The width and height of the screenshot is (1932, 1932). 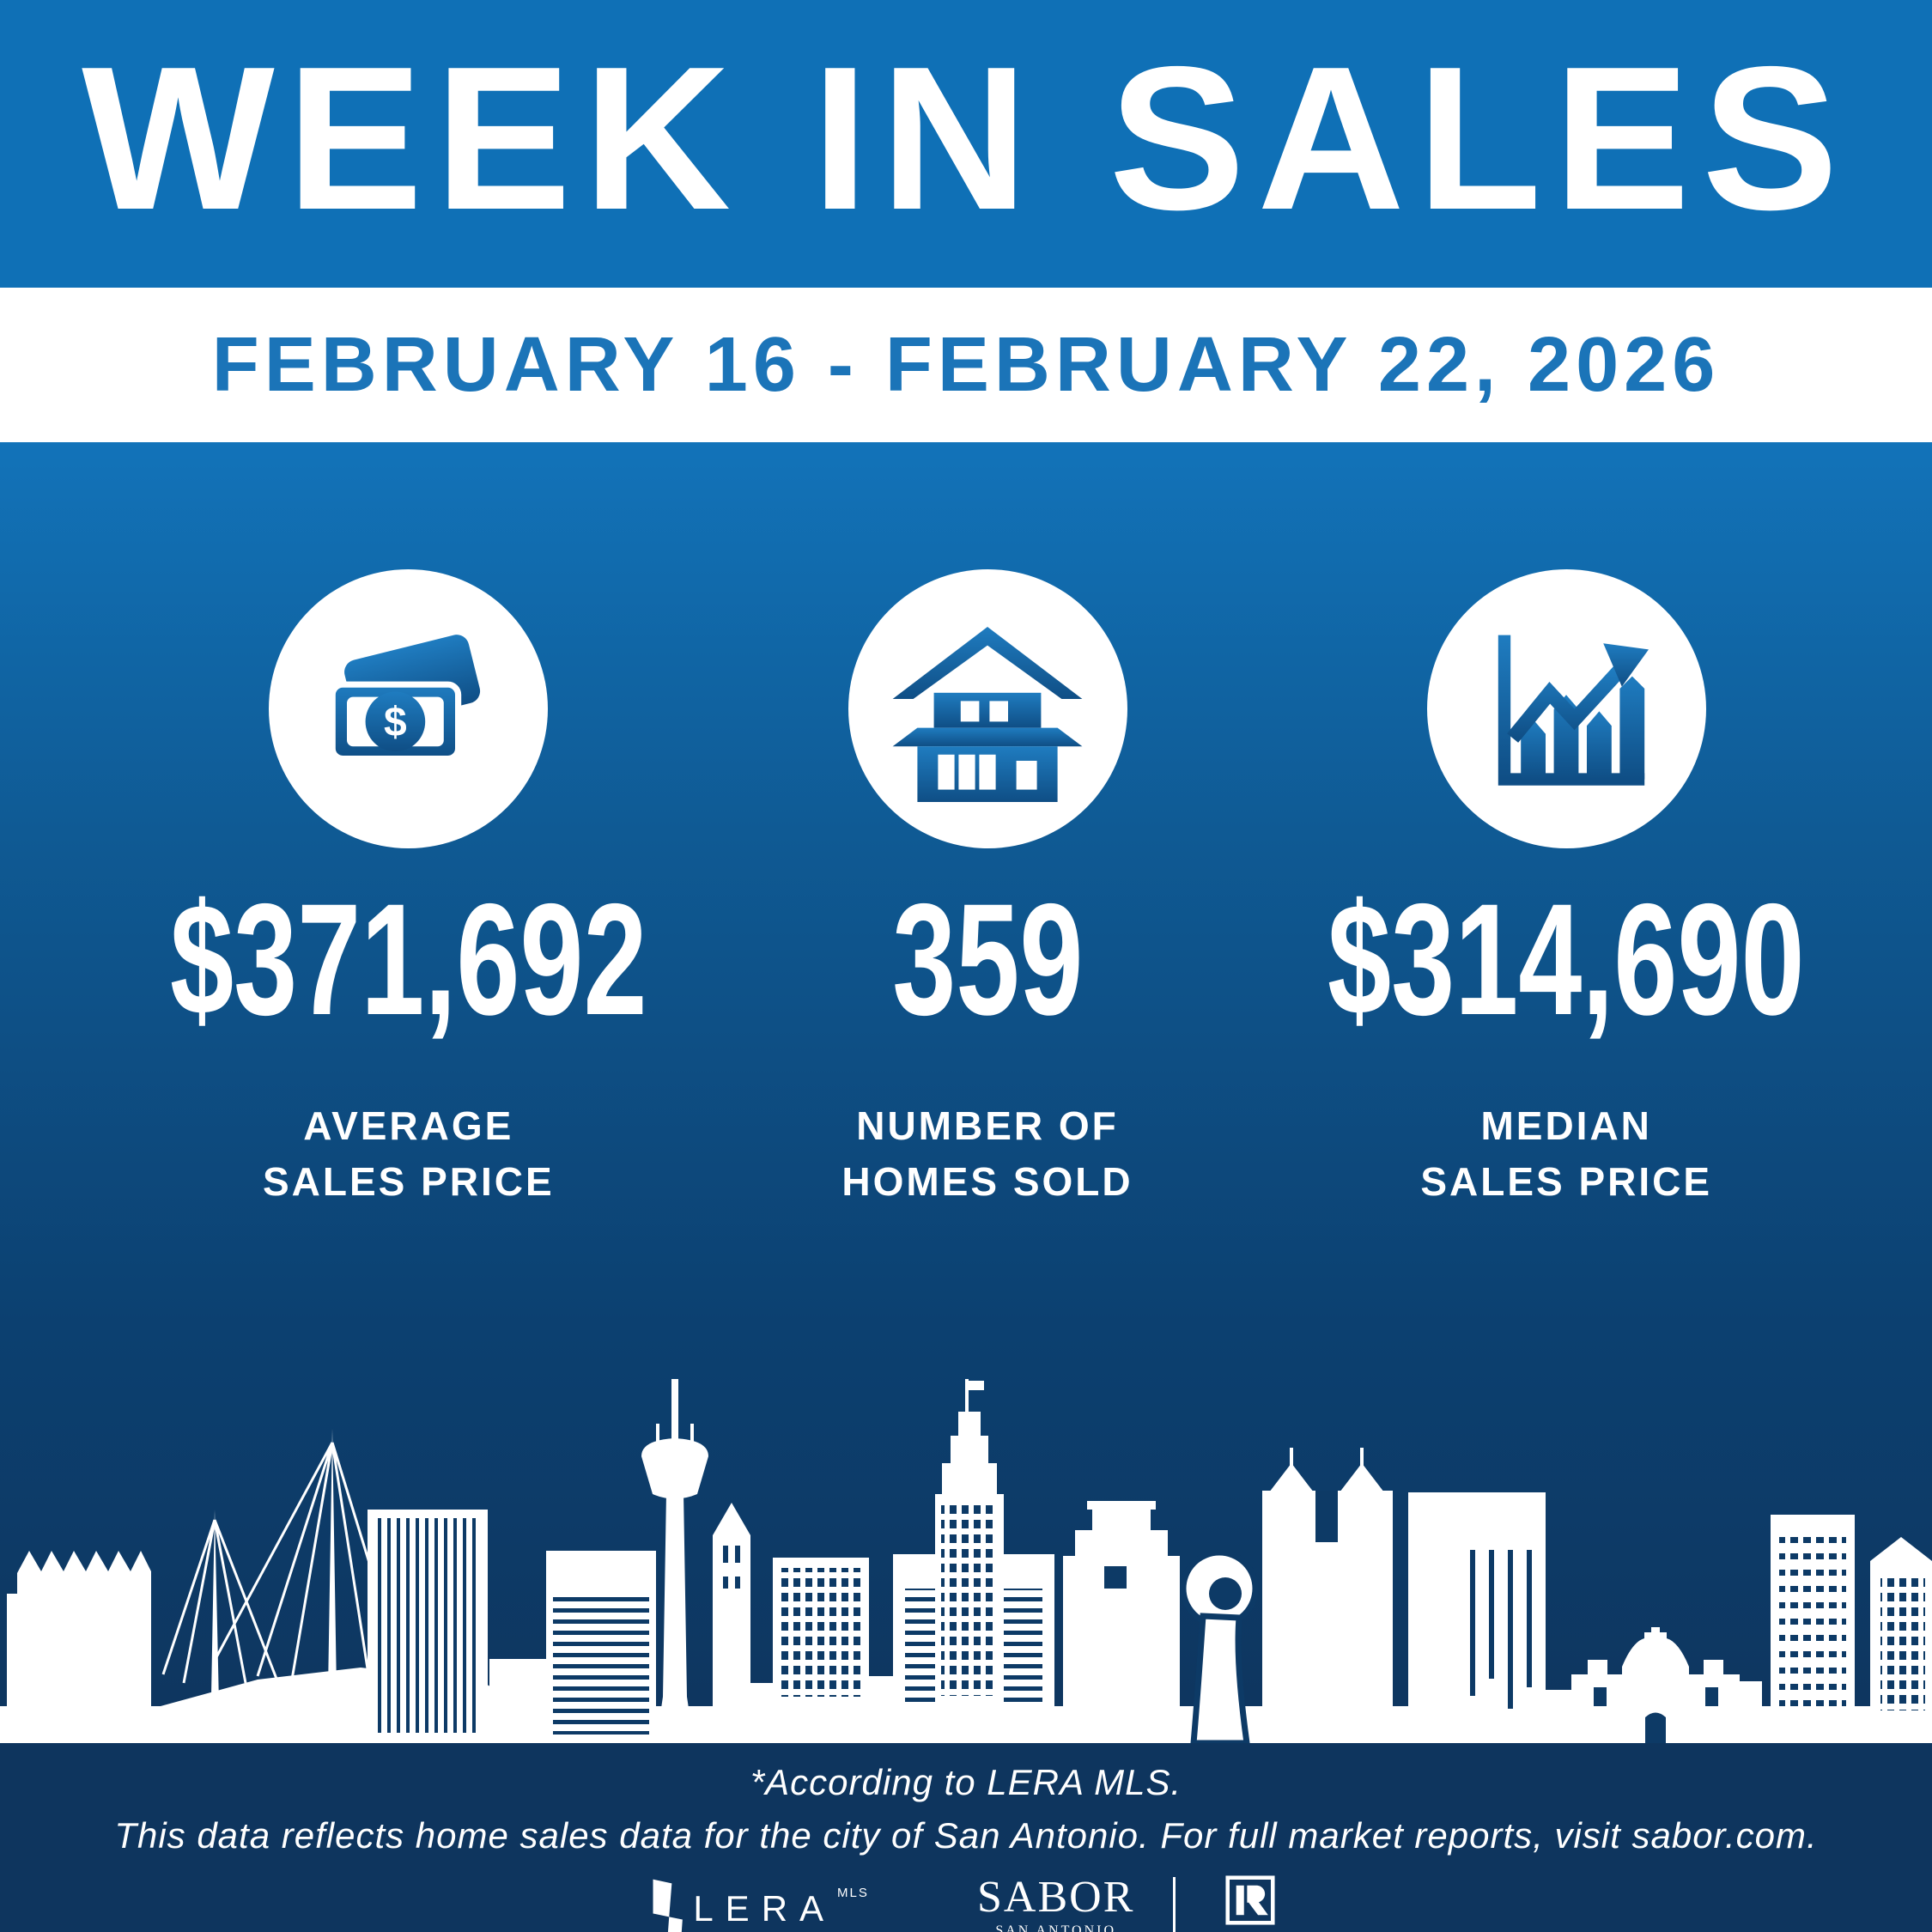 What do you see at coordinates (987, 1125) in the screenshot?
I see `label-line1: NUMBER OF` at bounding box center [987, 1125].